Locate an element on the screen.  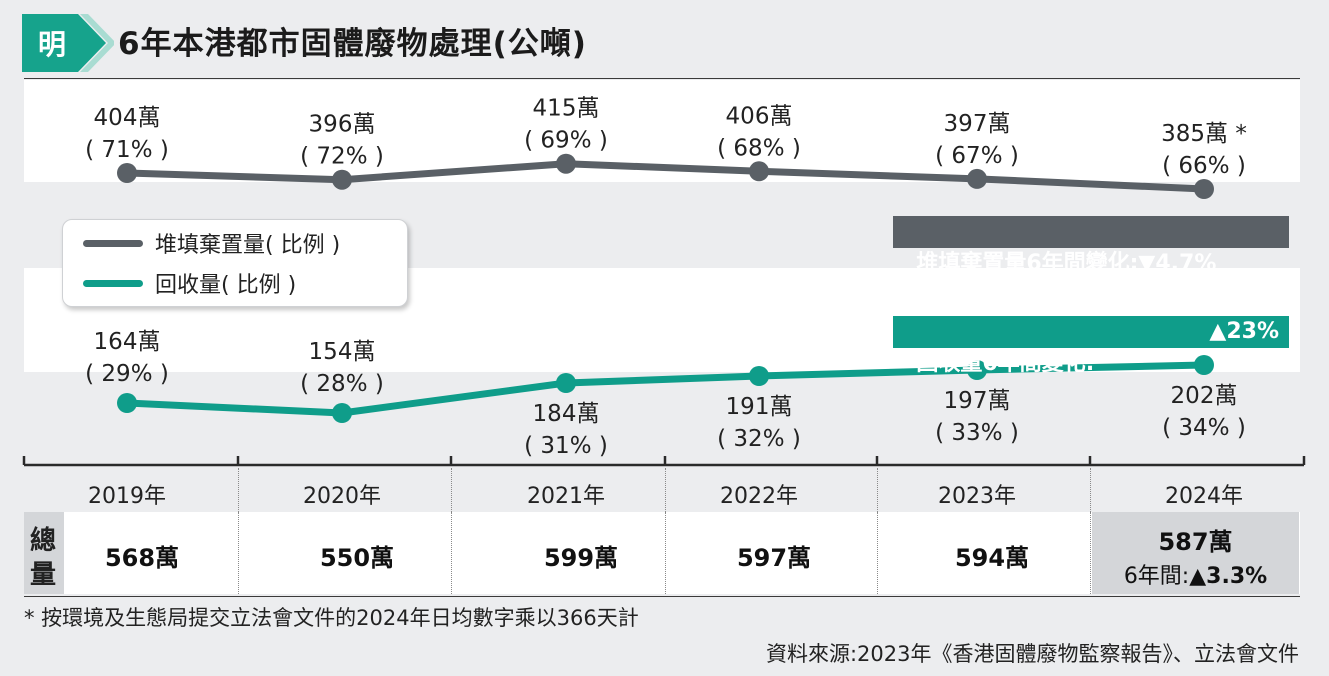
legend-swatch-recovery is located at coordinates (113, 283).